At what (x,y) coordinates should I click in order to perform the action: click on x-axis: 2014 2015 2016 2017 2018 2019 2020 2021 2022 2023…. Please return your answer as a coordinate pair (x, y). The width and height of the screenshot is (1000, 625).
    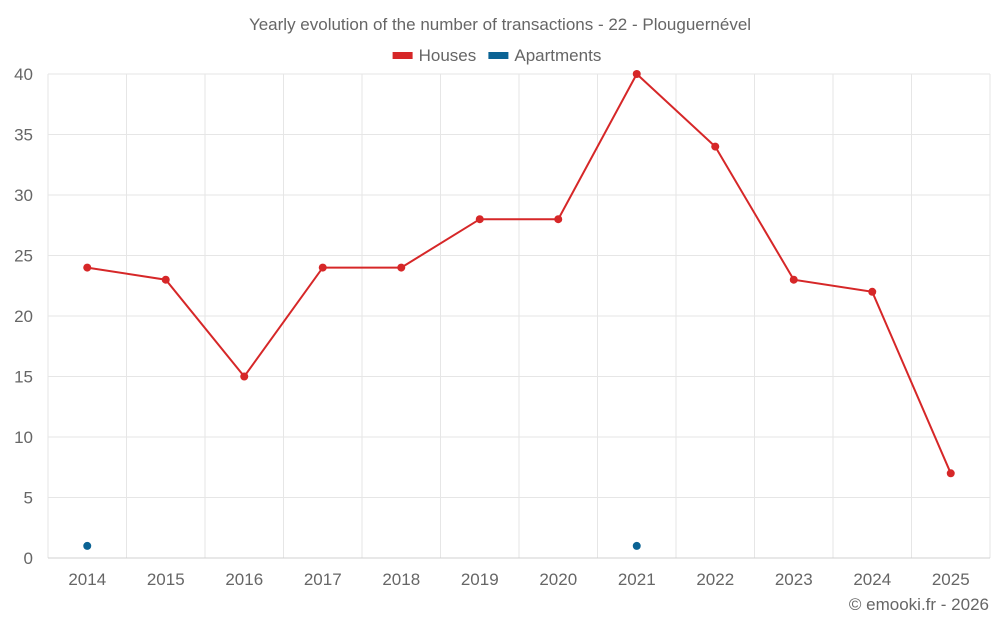
    Looking at the image, I should click on (519, 573).